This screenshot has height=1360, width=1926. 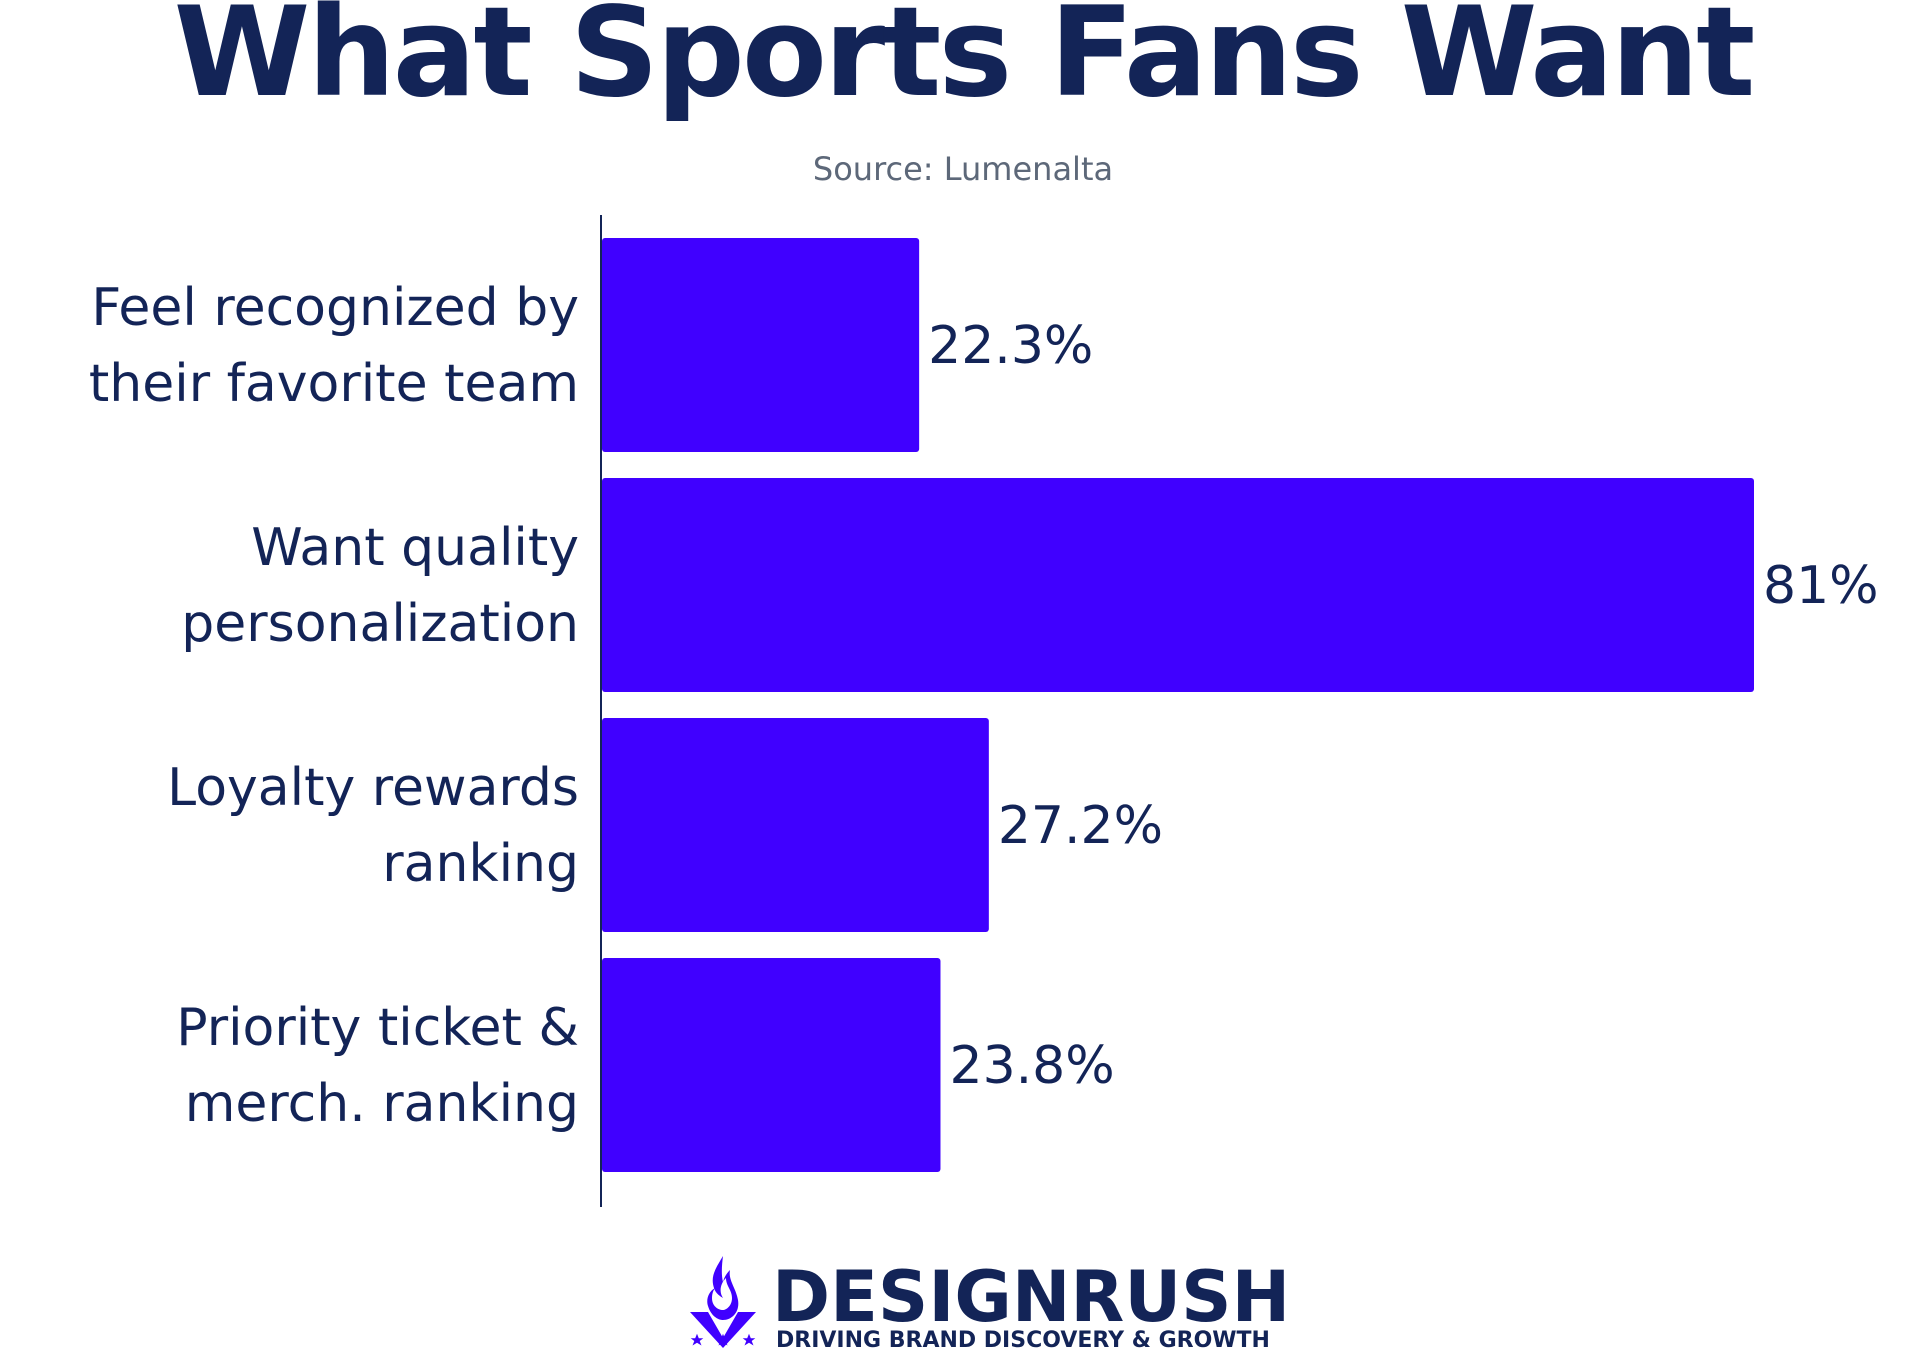 What do you see at coordinates (1080, 826) in the screenshot?
I see `bar-value-label: 27.2%` at bounding box center [1080, 826].